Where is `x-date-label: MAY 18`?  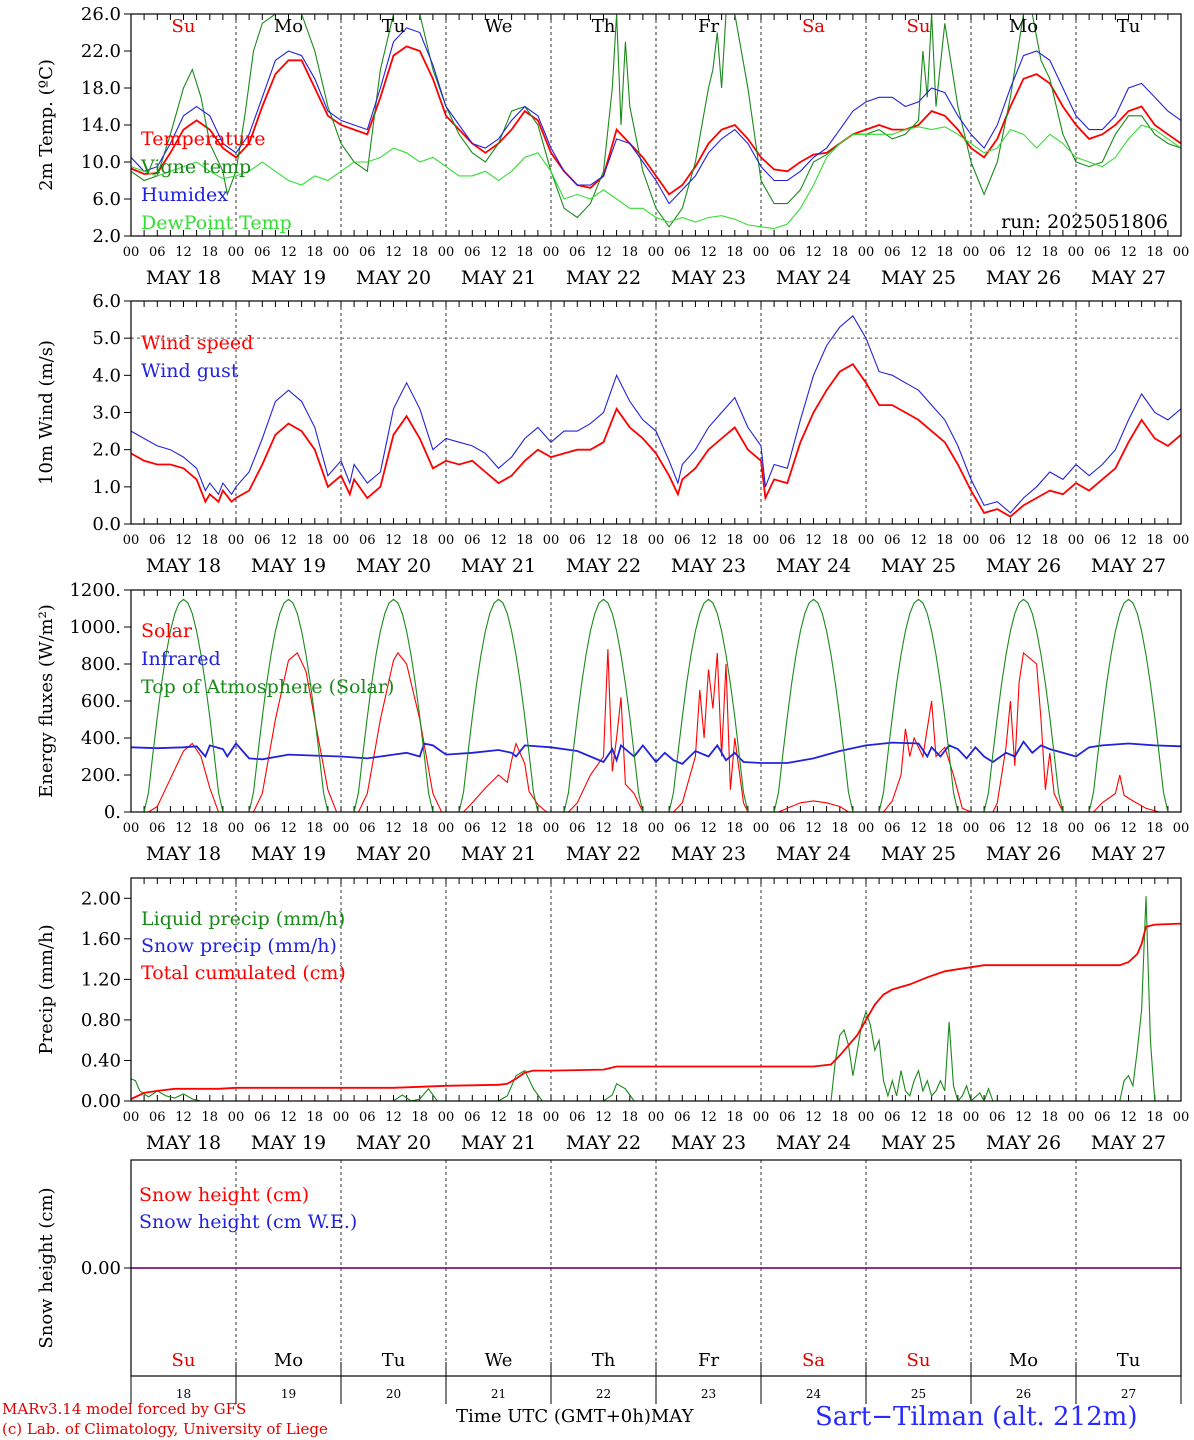
x-date-label: MAY 18 is located at coordinates (183, 1143).